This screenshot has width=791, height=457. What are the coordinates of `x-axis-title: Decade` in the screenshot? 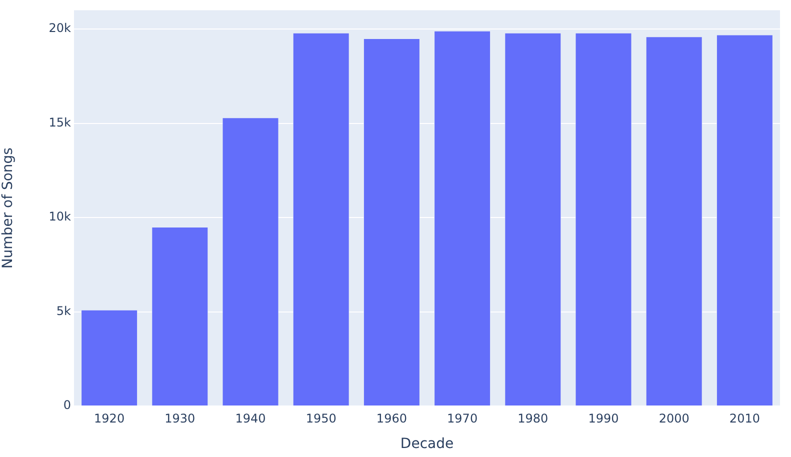 It's located at (427, 444).